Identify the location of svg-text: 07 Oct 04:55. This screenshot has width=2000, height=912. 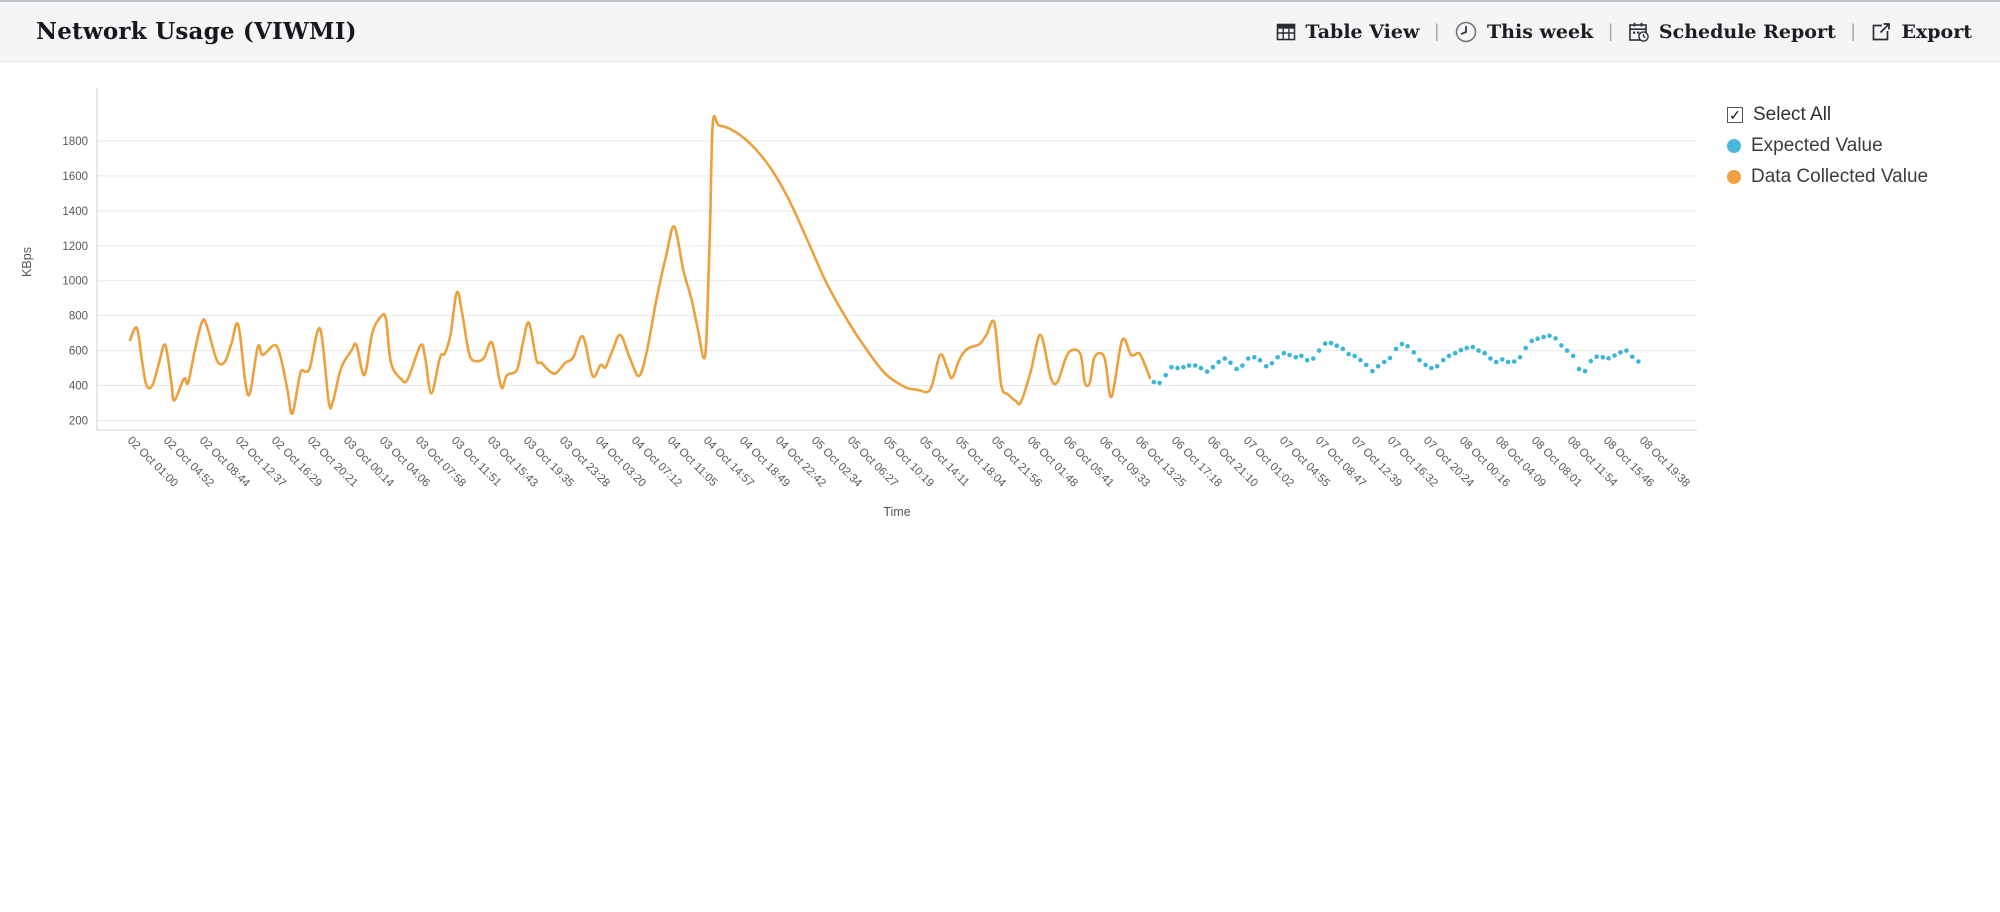
(1304, 462).